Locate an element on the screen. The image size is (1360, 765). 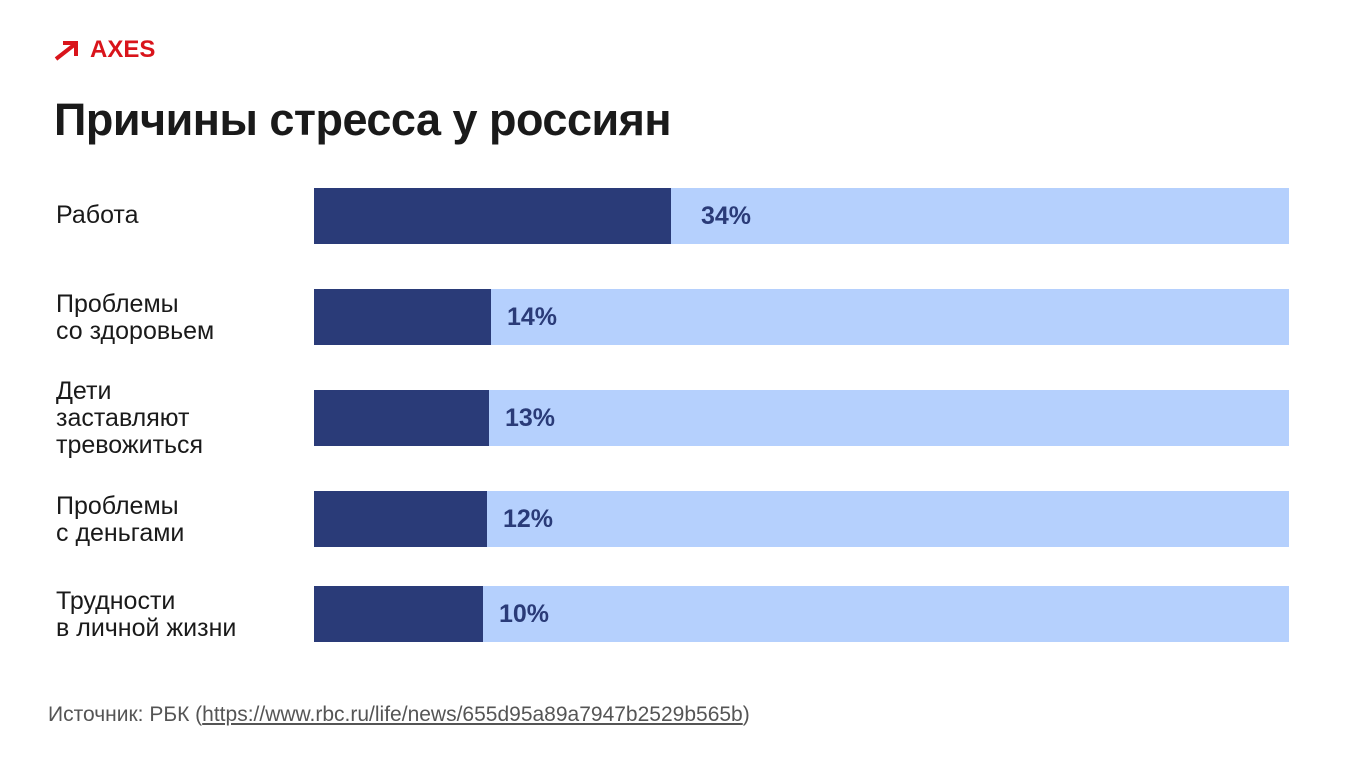
bar-track: 13% is located at coordinates (801, 418).